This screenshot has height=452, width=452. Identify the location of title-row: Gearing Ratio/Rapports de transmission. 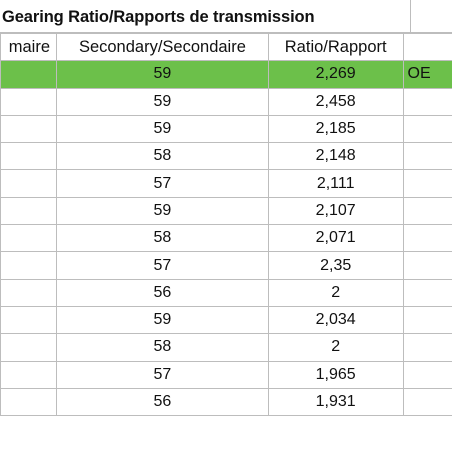
(226, 16).